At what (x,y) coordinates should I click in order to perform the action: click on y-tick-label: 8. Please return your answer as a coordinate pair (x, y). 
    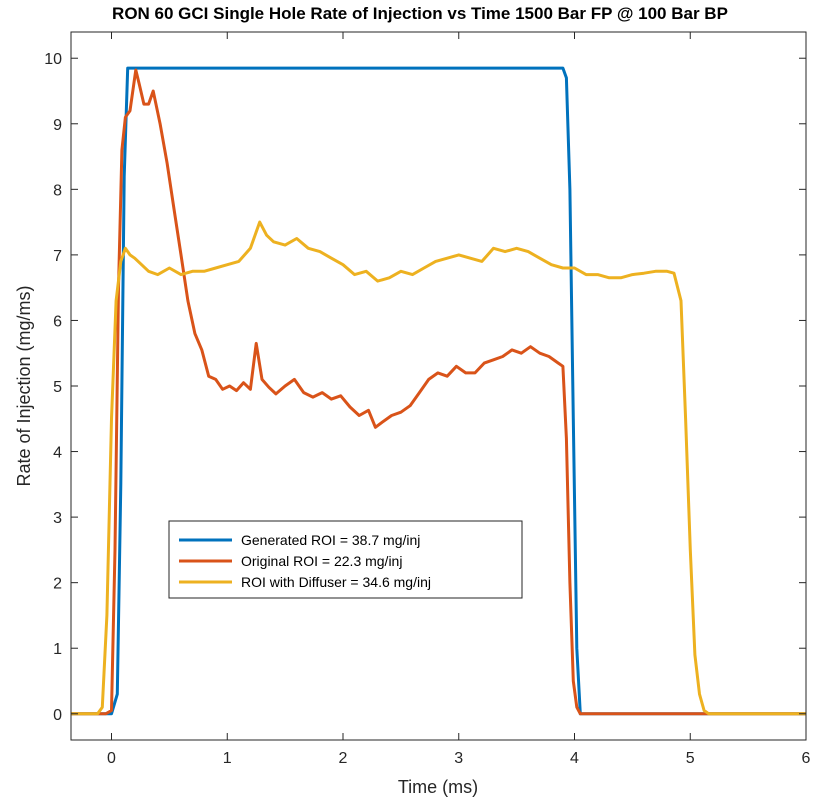
    Looking at the image, I should click on (57, 190).